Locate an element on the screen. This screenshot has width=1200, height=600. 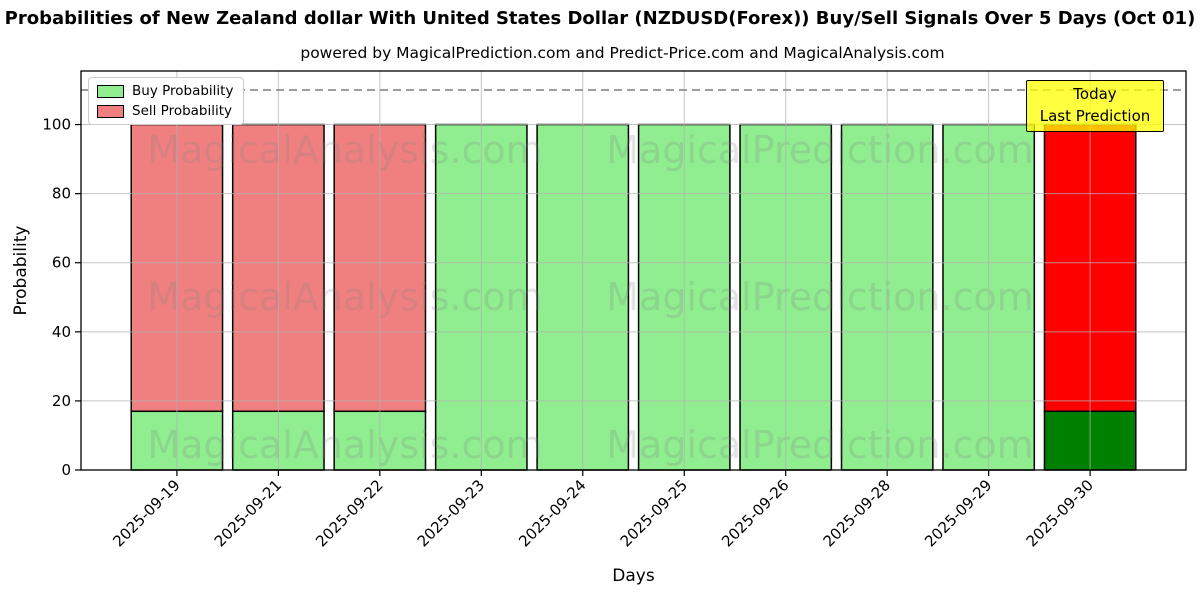
x-tick-label: 2025-09-28 is located at coordinates (857, 513).